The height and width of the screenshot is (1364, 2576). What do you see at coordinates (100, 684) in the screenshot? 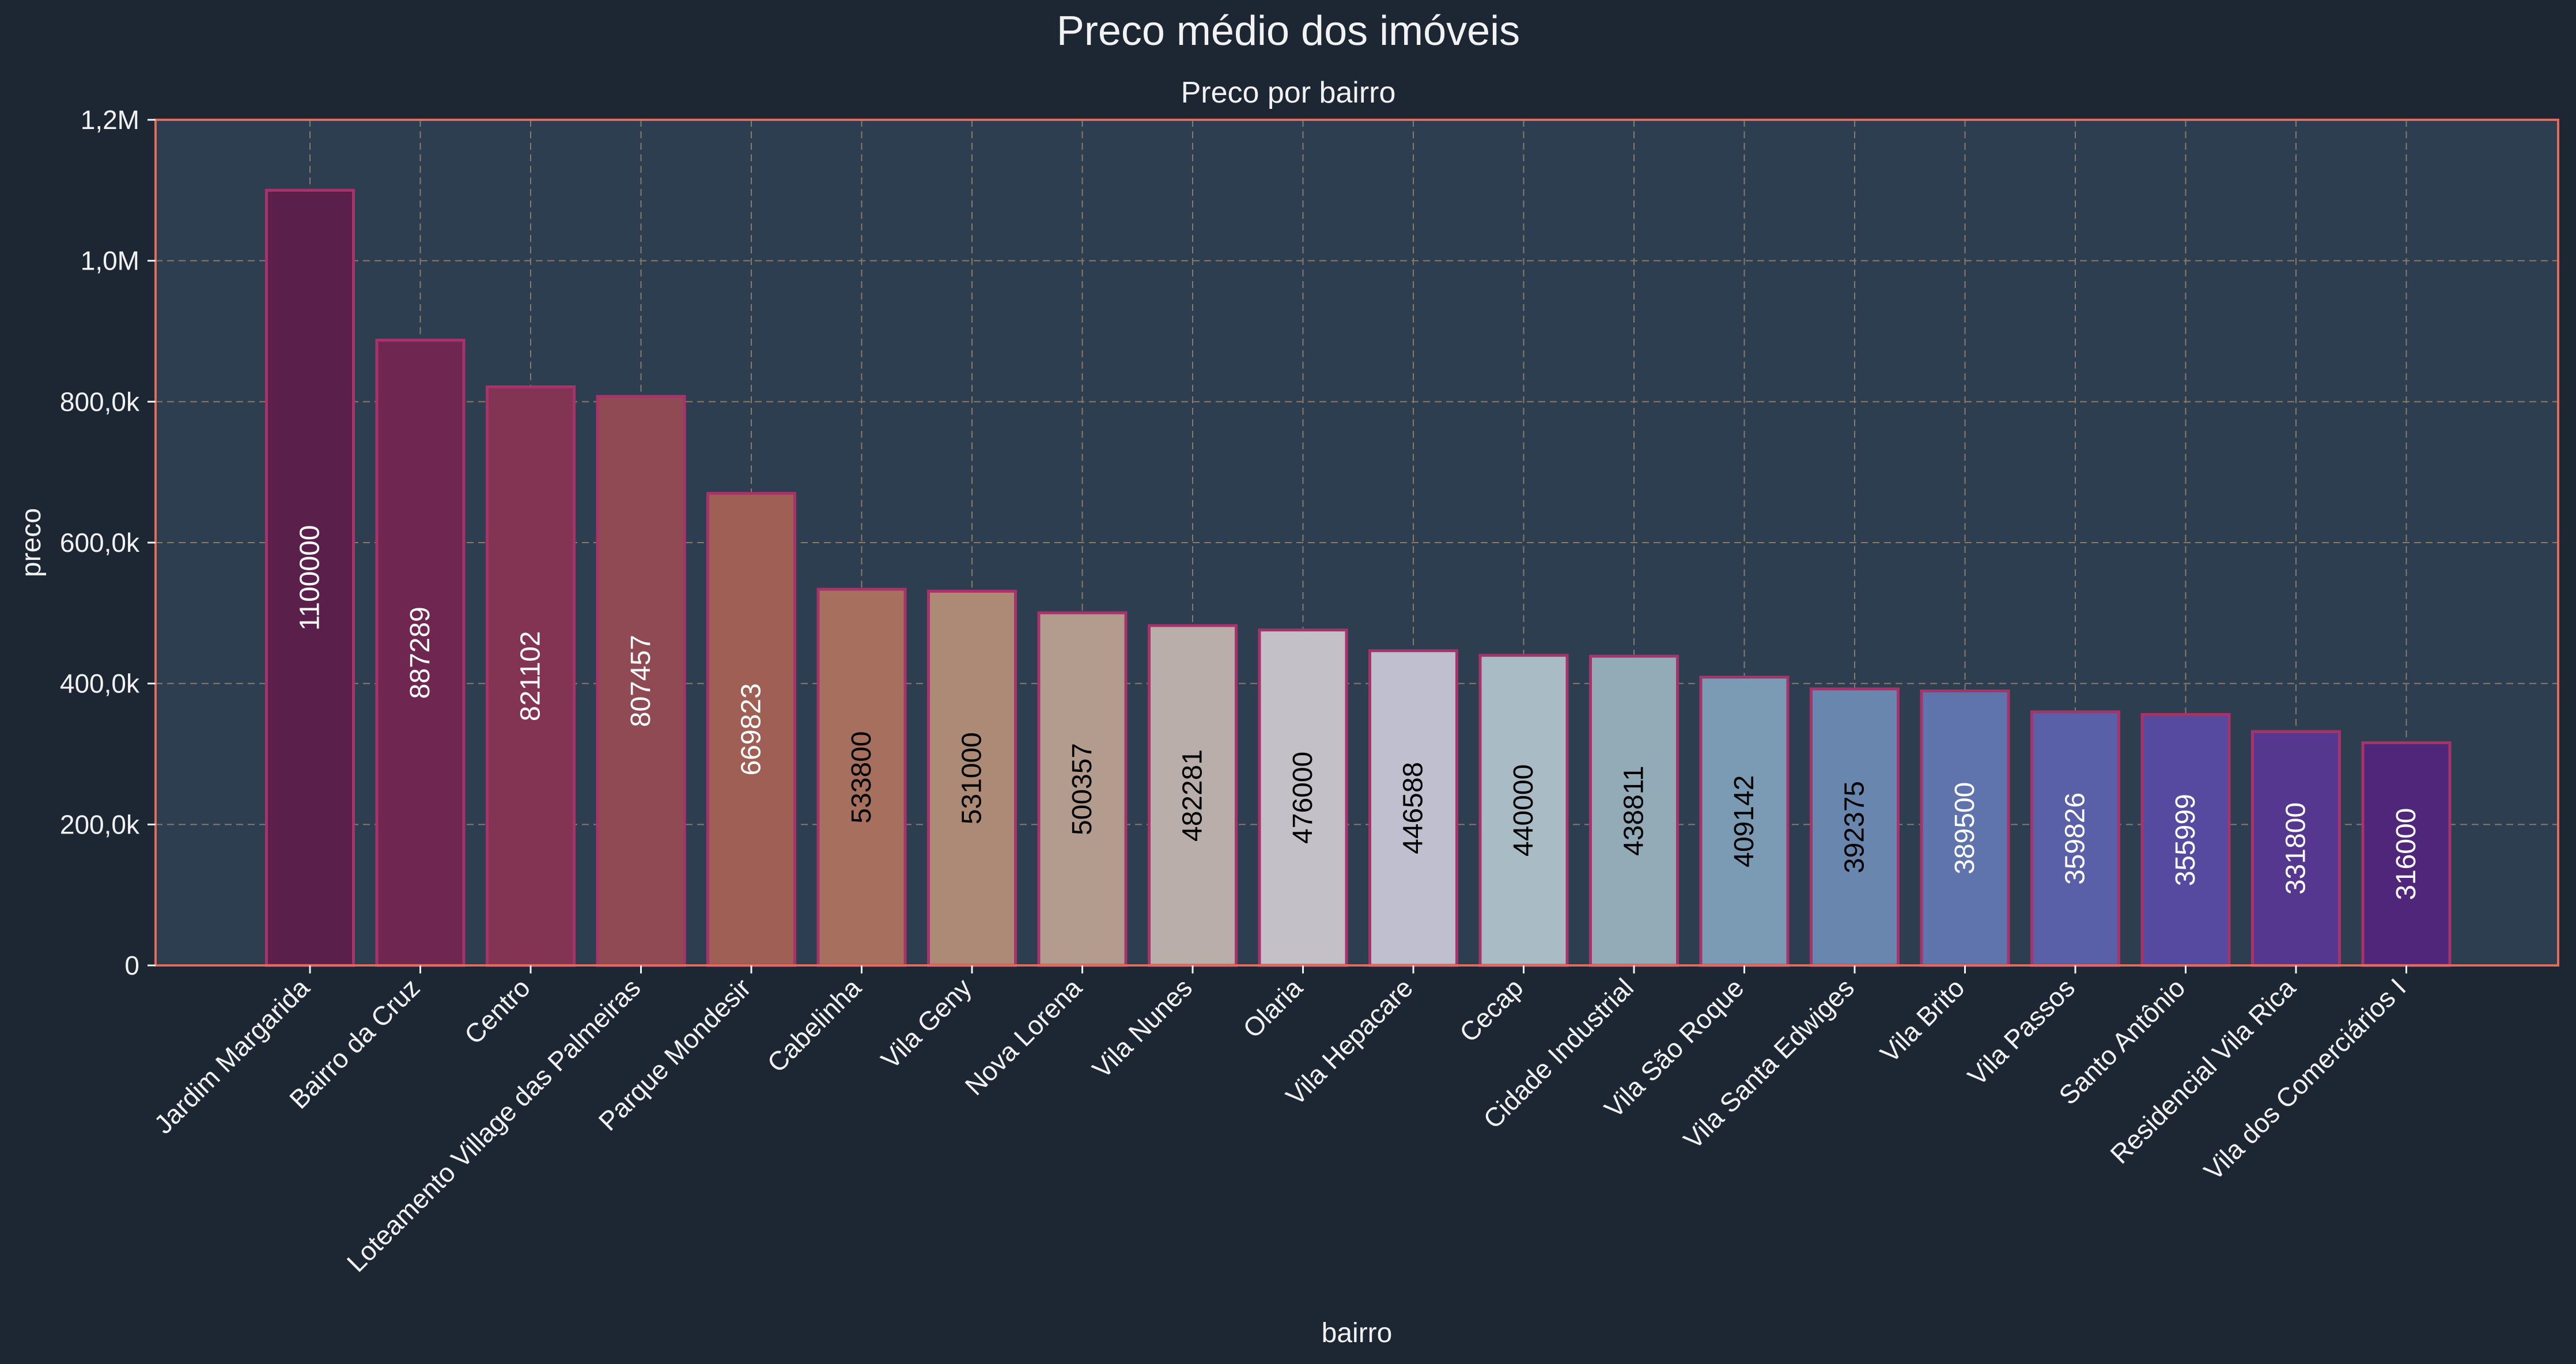
I see `y-tick-label: 400,0k` at bounding box center [100, 684].